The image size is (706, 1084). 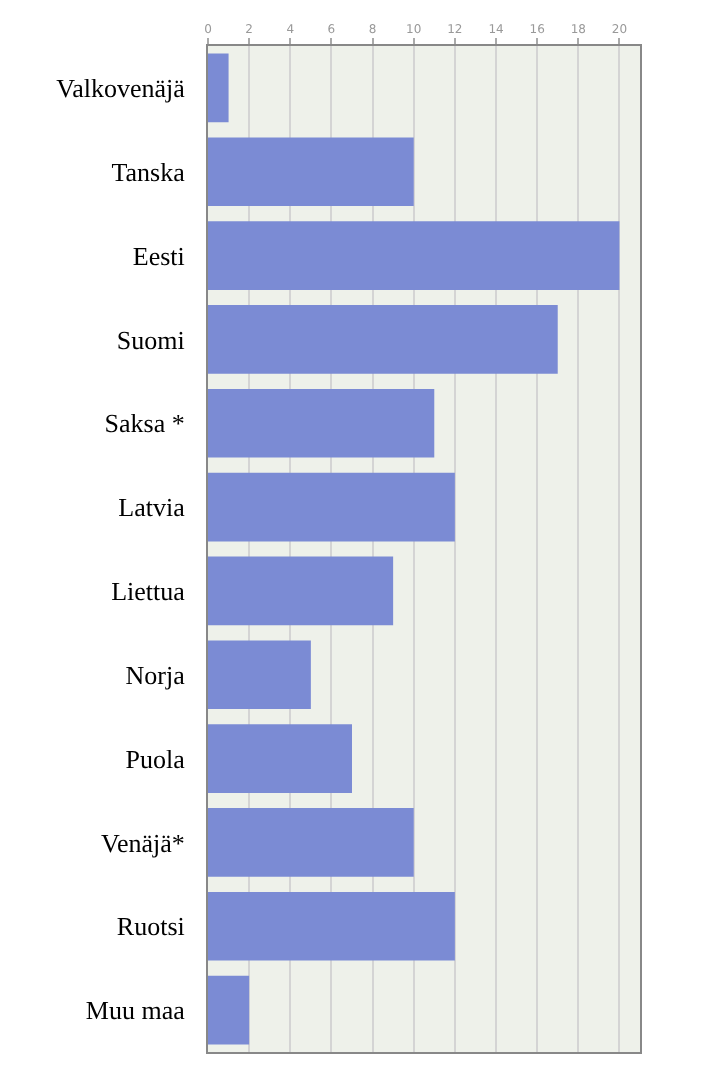 I want to click on y-tick-label: Latvia, so click(x=152, y=507).